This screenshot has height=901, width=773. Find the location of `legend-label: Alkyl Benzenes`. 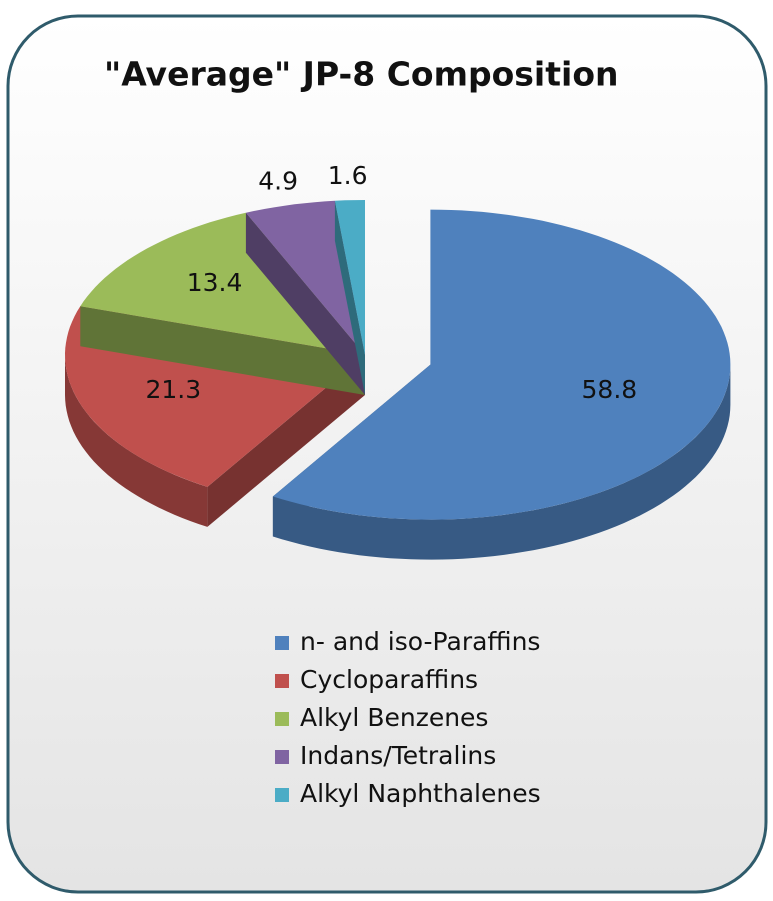

legend-label: Alkyl Benzenes is located at coordinates (394, 717).